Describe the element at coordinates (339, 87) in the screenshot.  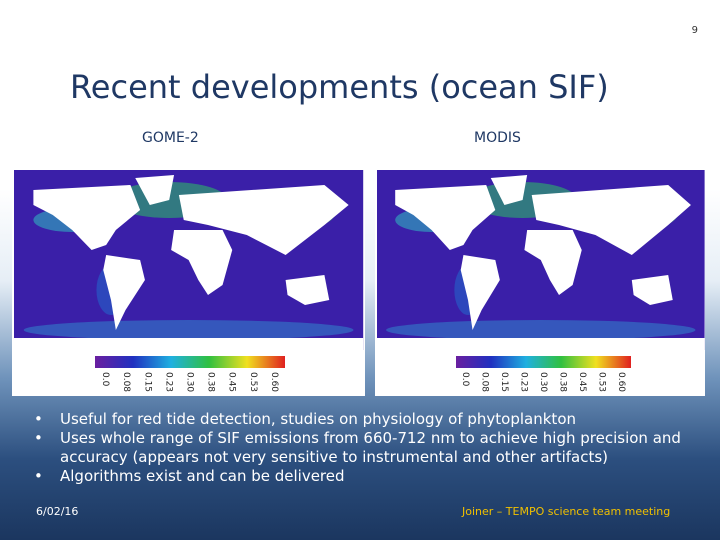
I see `slide-title: Recent developments (ocean SIF)` at that location.